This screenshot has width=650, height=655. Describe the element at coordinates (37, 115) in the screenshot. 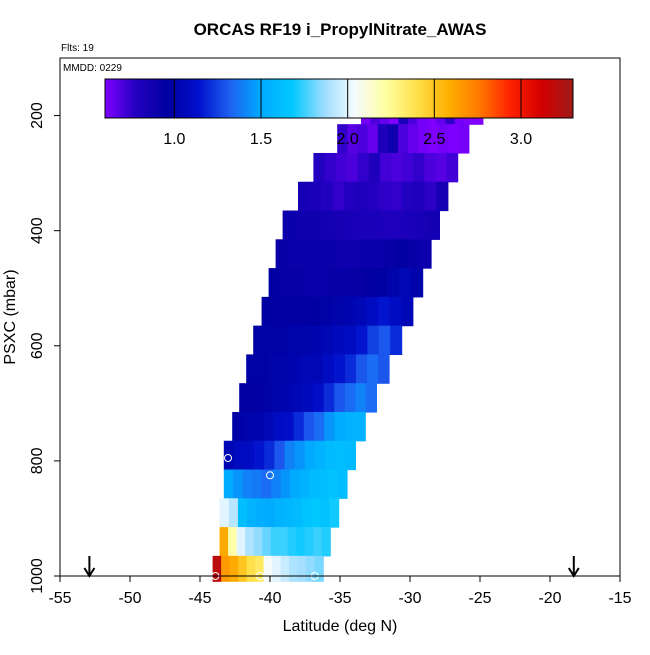

I see `y-tick-label: 200` at that location.